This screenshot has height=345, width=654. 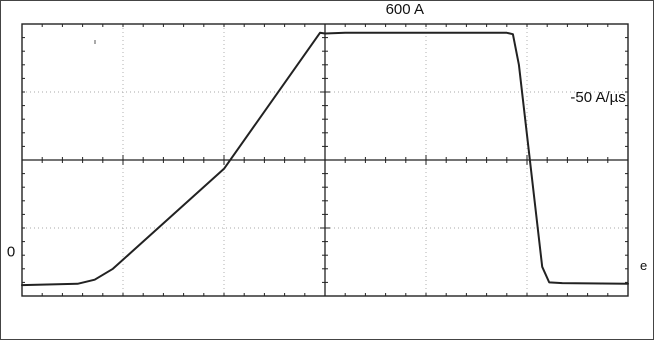 What do you see at coordinates (643, 265) in the screenshot?
I see `edge-glyph: e` at bounding box center [643, 265].